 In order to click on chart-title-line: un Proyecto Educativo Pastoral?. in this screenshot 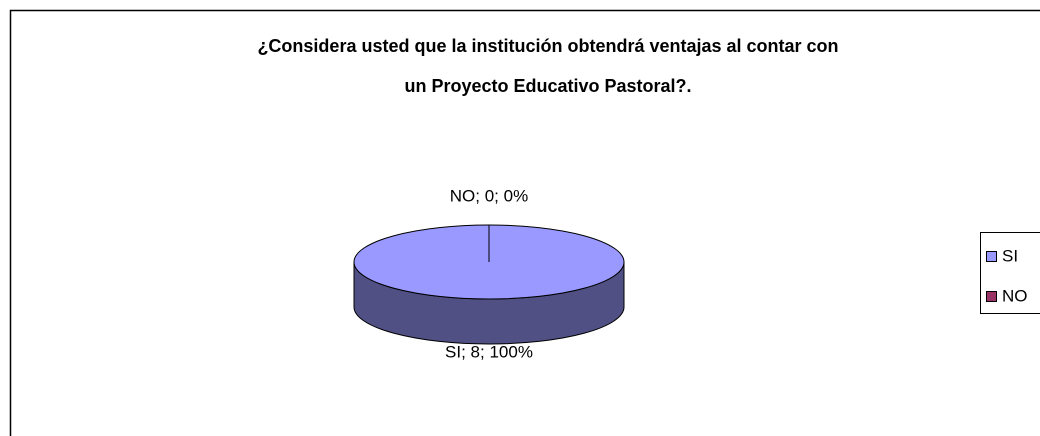, I will do `click(547, 86)`.